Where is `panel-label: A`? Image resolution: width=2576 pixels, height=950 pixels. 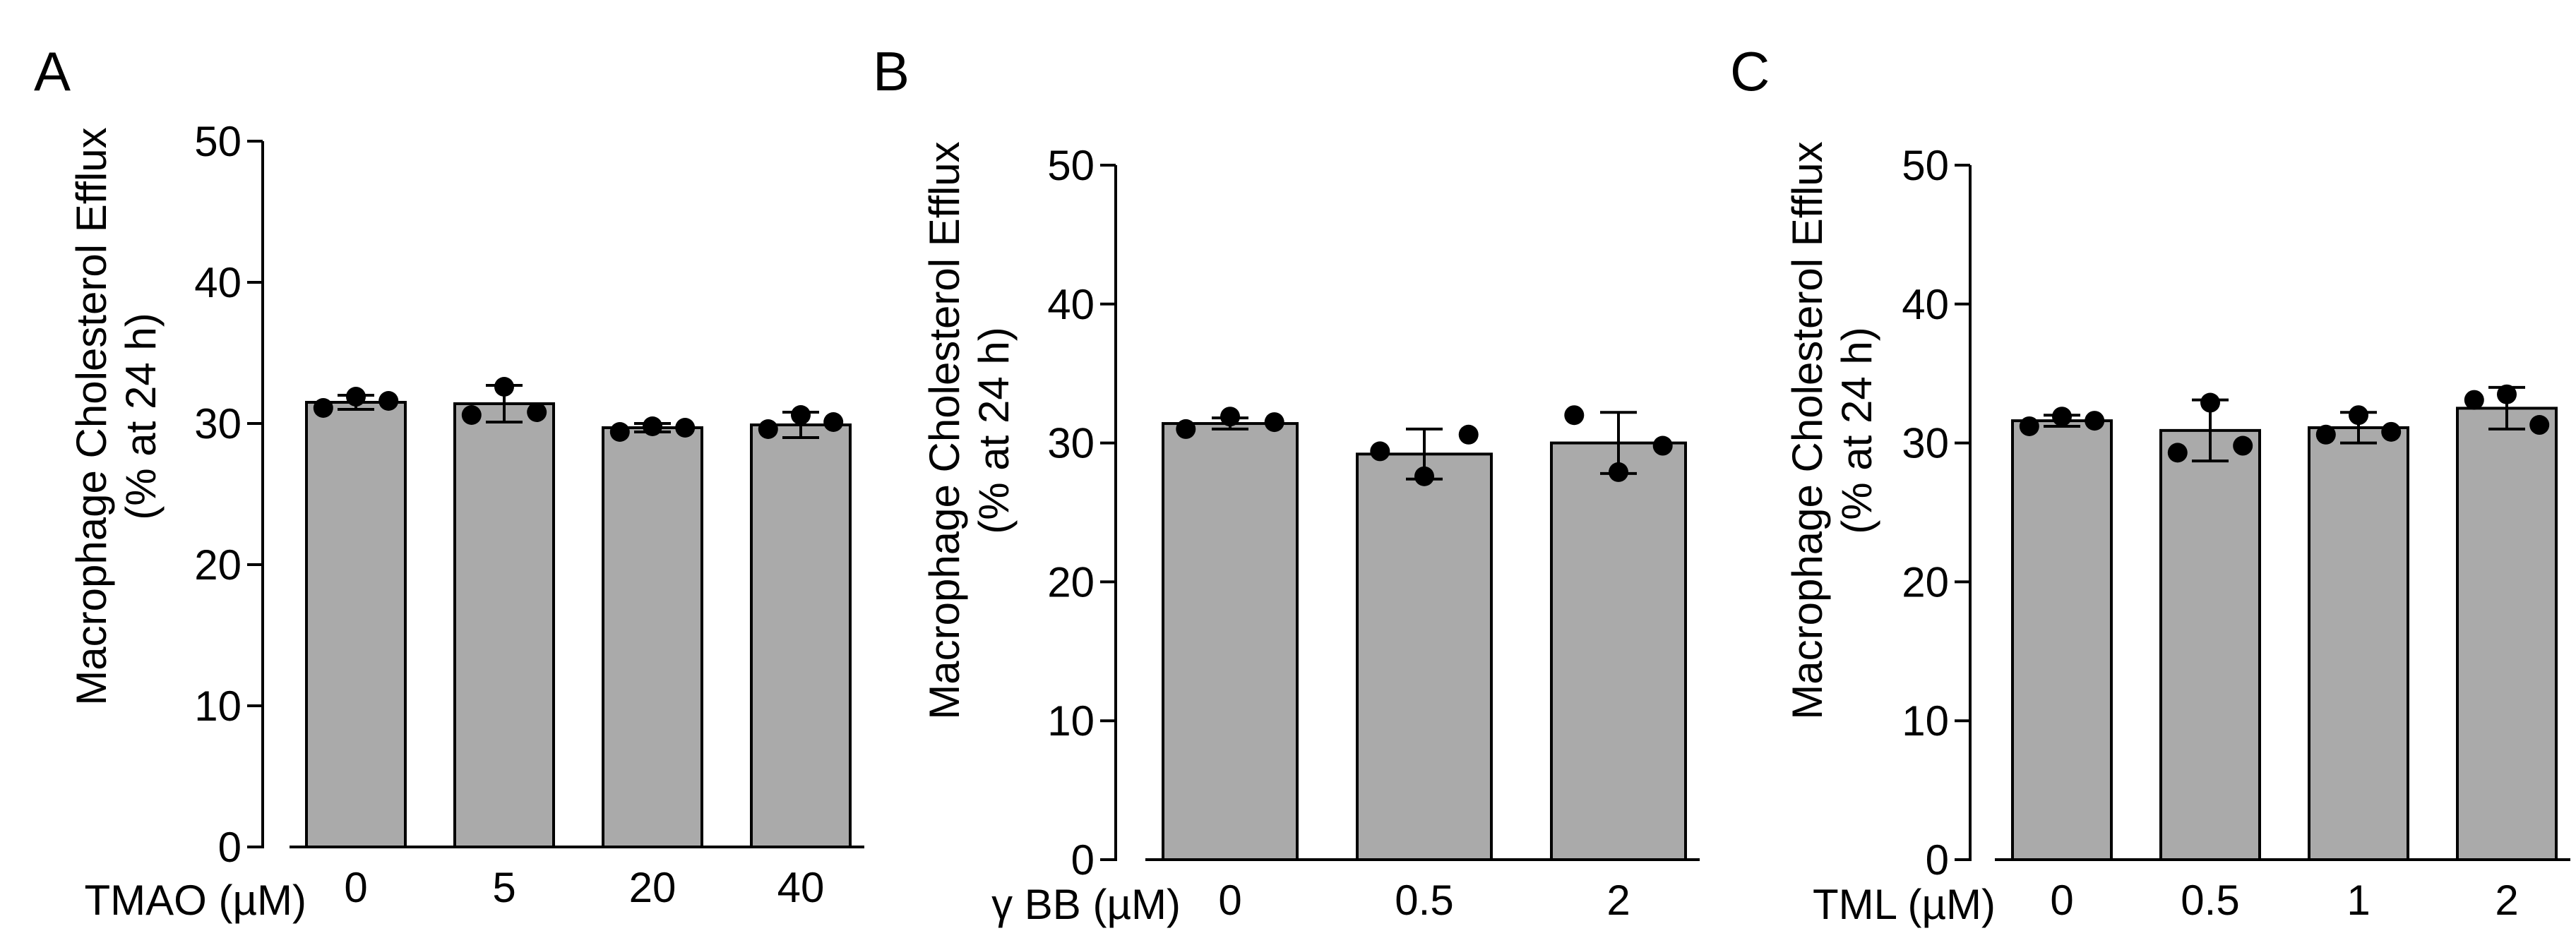 panel-label: A is located at coordinates (52, 71).